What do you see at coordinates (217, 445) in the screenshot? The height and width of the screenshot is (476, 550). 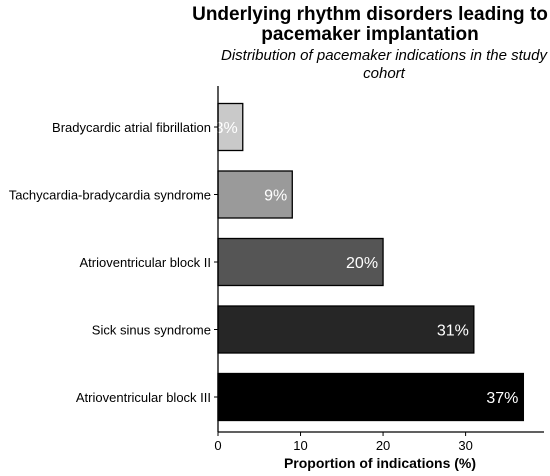 I see `x-tick-label-0: 0` at bounding box center [217, 445].